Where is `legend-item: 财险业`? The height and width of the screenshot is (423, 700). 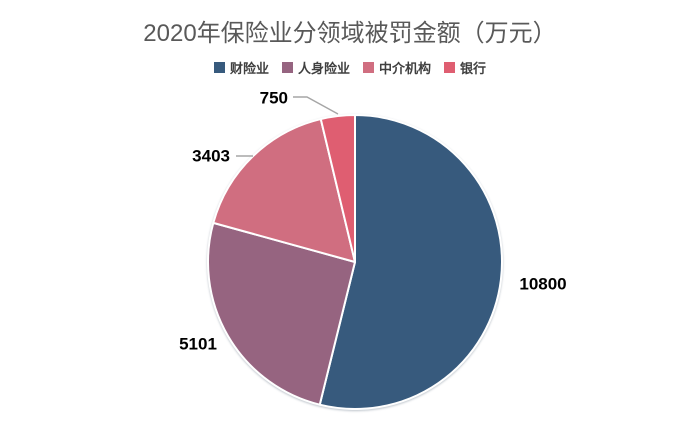 legend-item: 财险业 is located at coordinates (241, 67).